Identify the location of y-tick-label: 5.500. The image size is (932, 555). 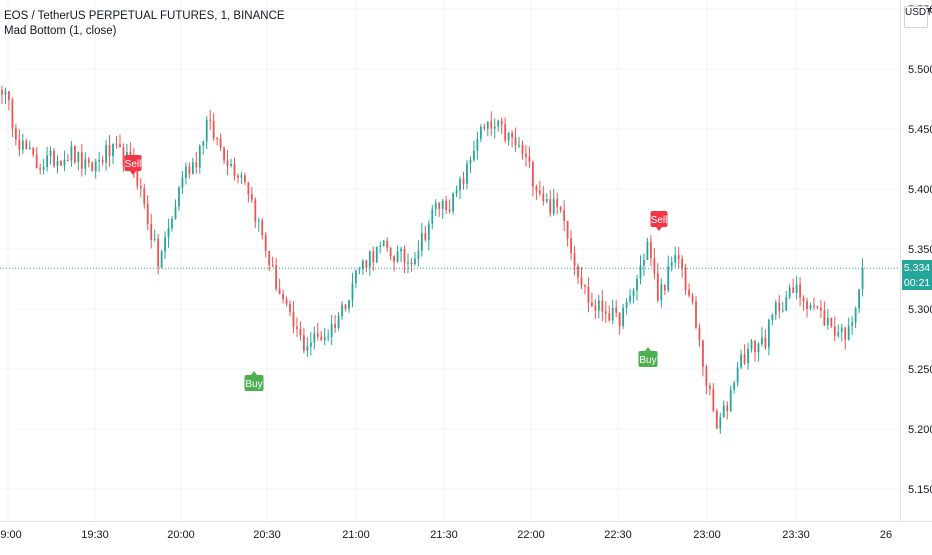
(920, 70).